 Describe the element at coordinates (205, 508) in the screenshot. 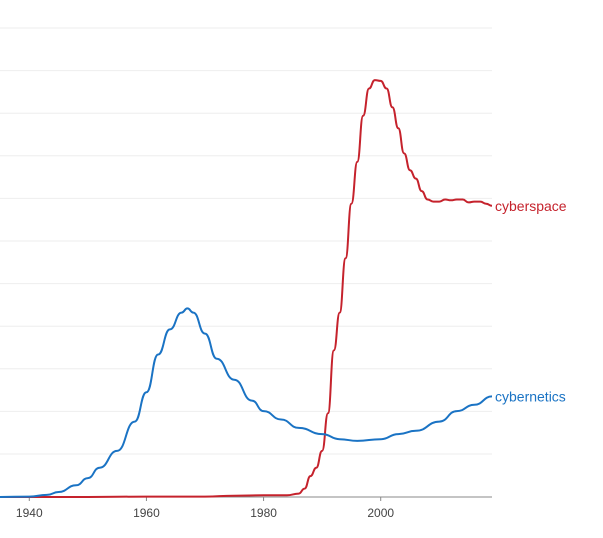

I see `x-tick-labels: 1940 1960 1980 2000` at that location.